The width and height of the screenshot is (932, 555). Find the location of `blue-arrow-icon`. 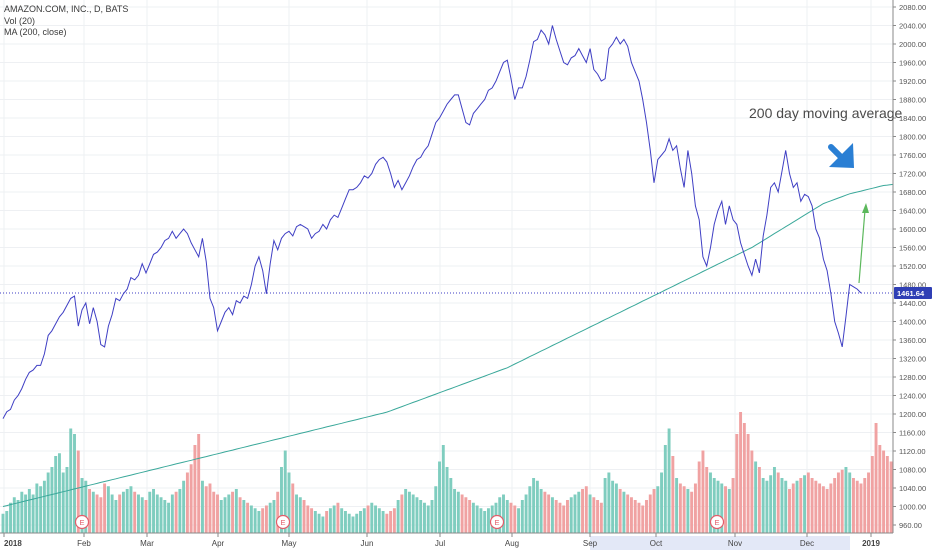

blue-arrow-icon is located at coordinates (841, 155).